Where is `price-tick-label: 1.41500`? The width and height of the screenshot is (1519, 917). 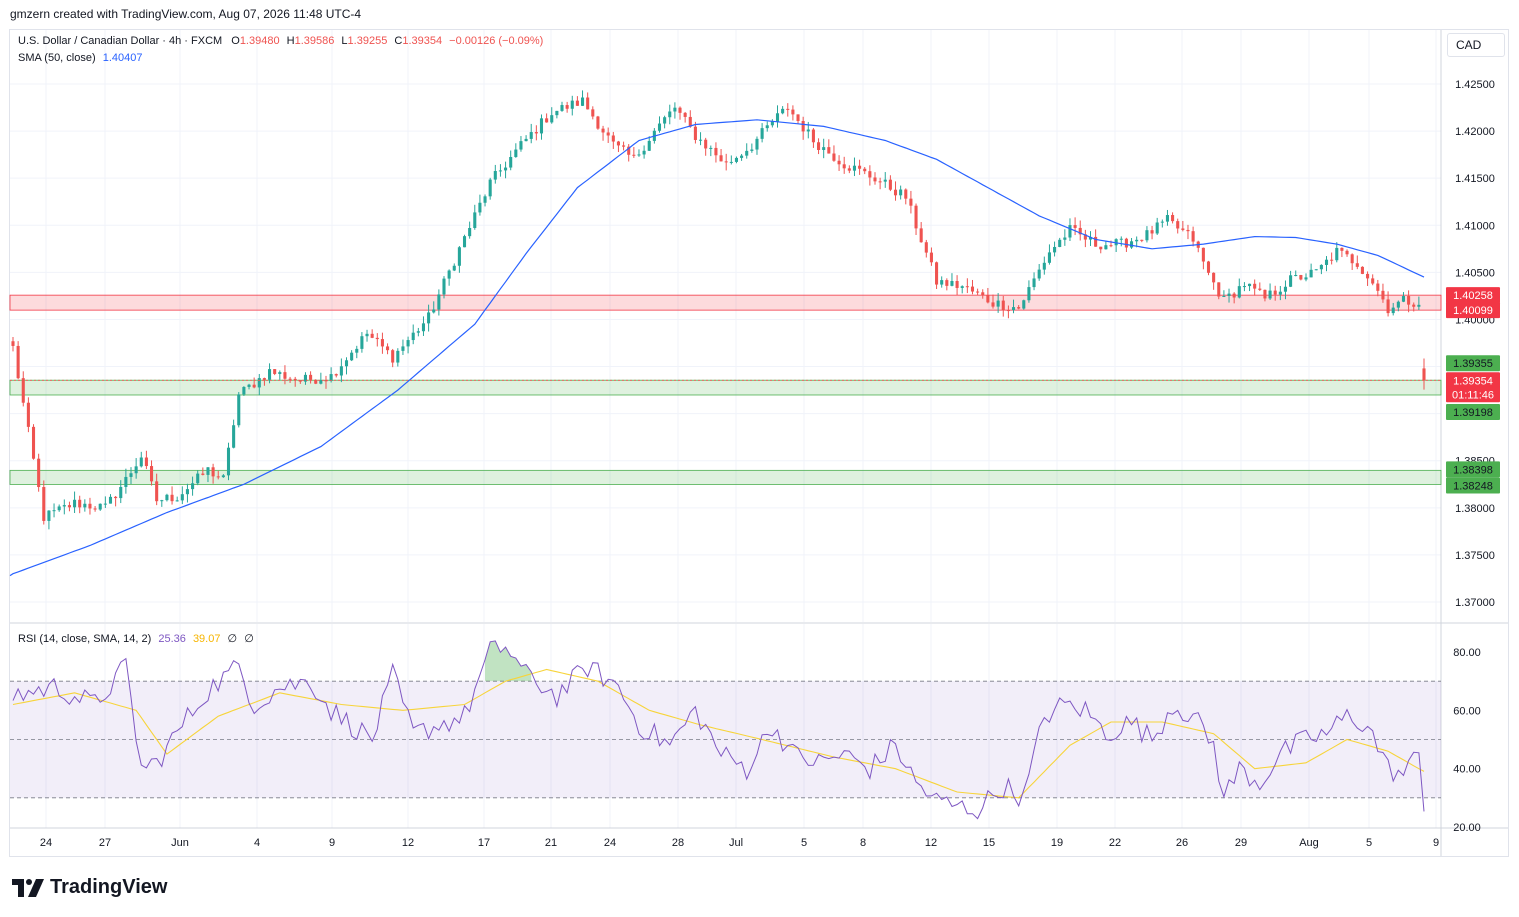 price-tick-label: 1.41500 is located at coordinates (1475, 179).